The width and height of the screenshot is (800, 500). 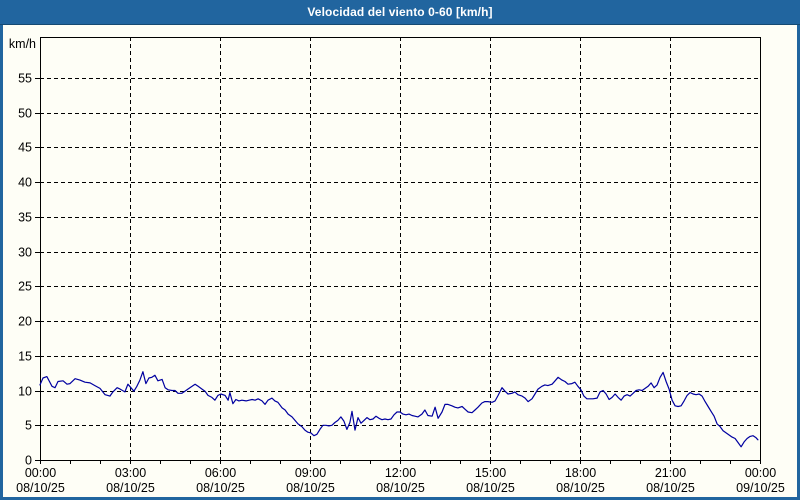 I want to click on x-axis-time-label: 12:00, so click(x=400, y=473).